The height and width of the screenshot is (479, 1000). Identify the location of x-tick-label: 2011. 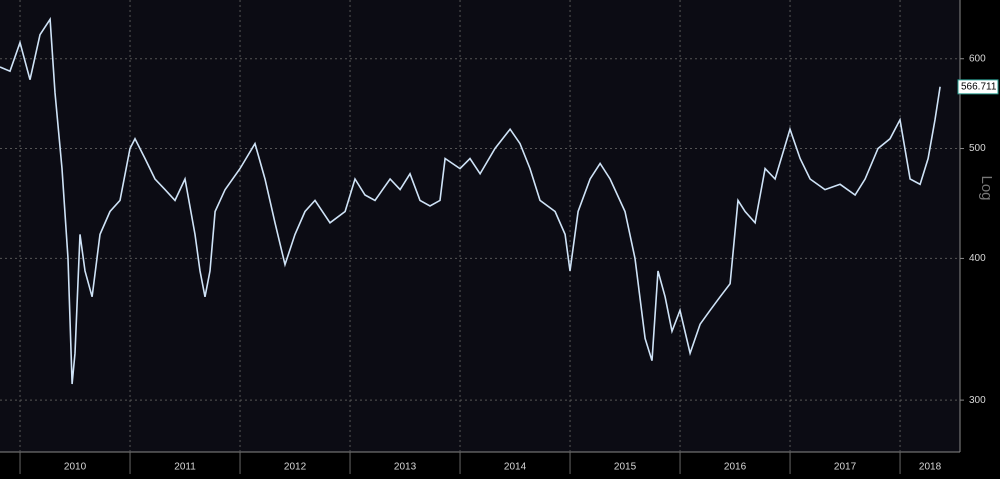
(185, 467).